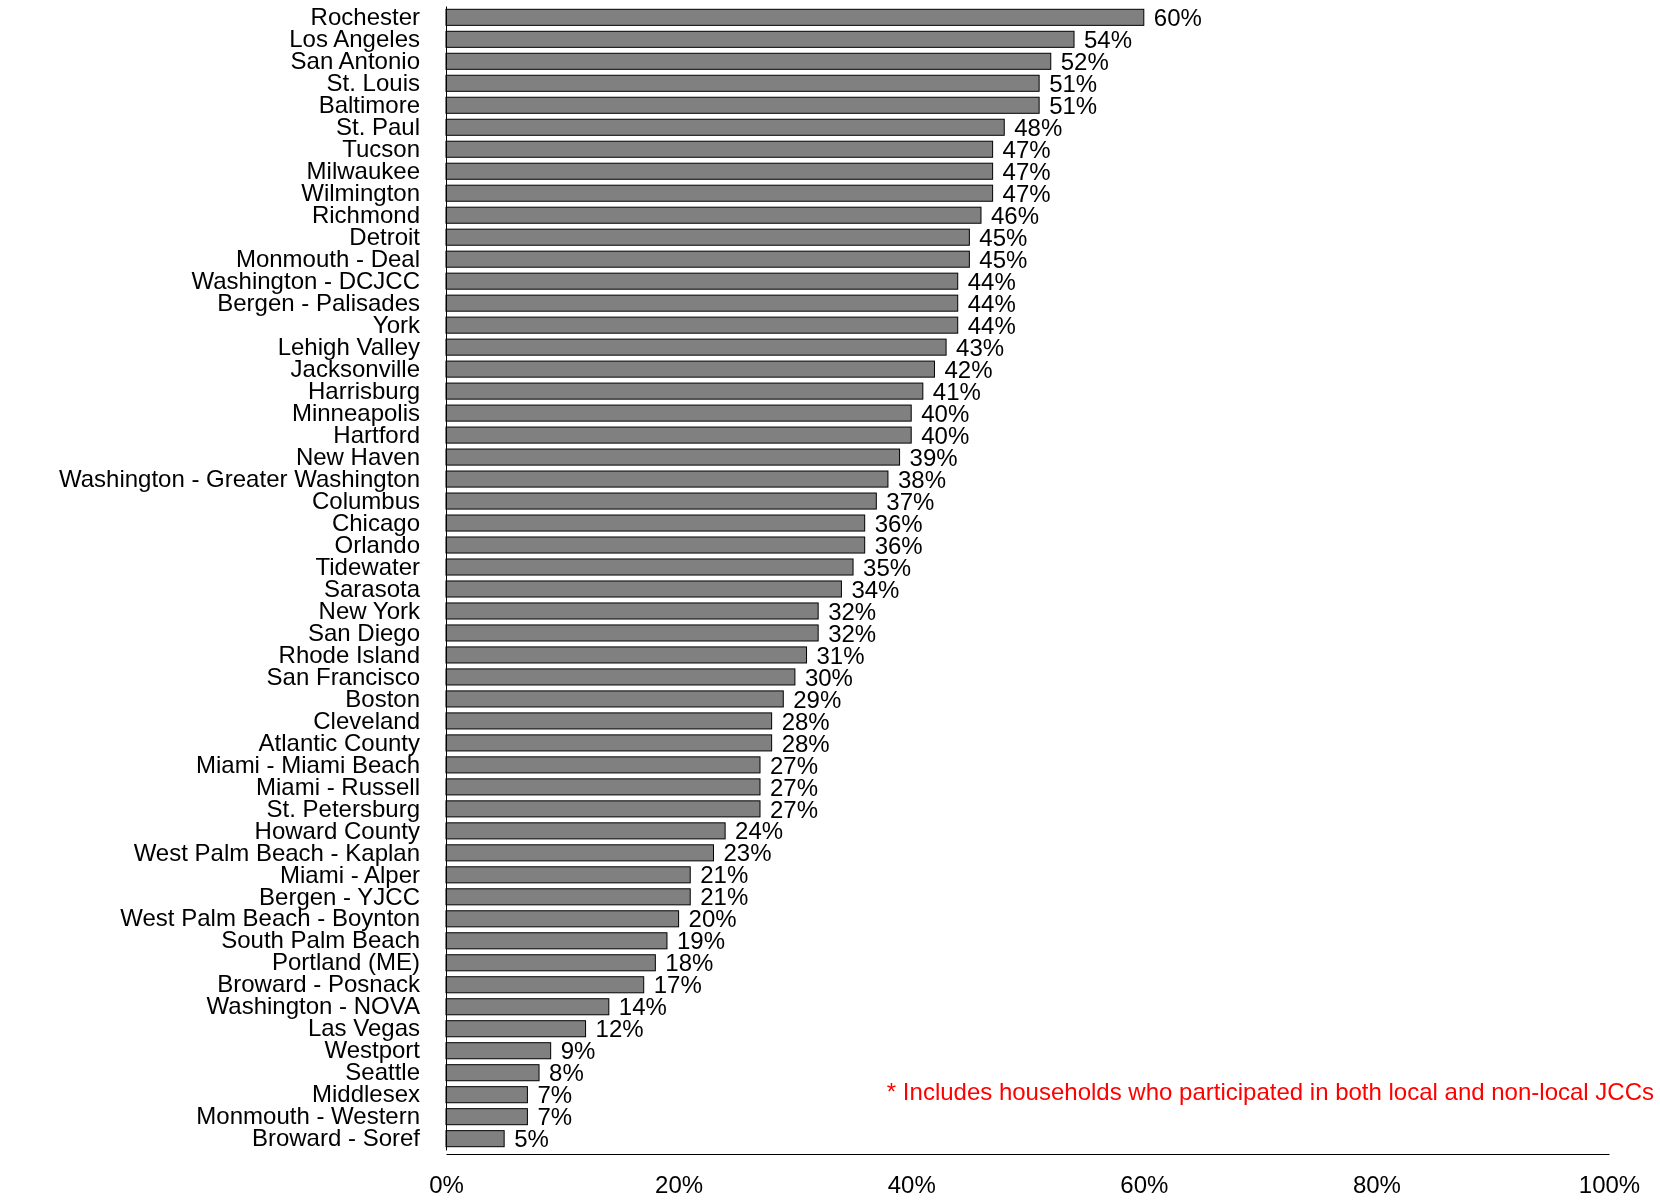  Describe the element at coordinates (337, 786) in the screenshot. I see `y-tick-label: Miami - Russell` at that location.